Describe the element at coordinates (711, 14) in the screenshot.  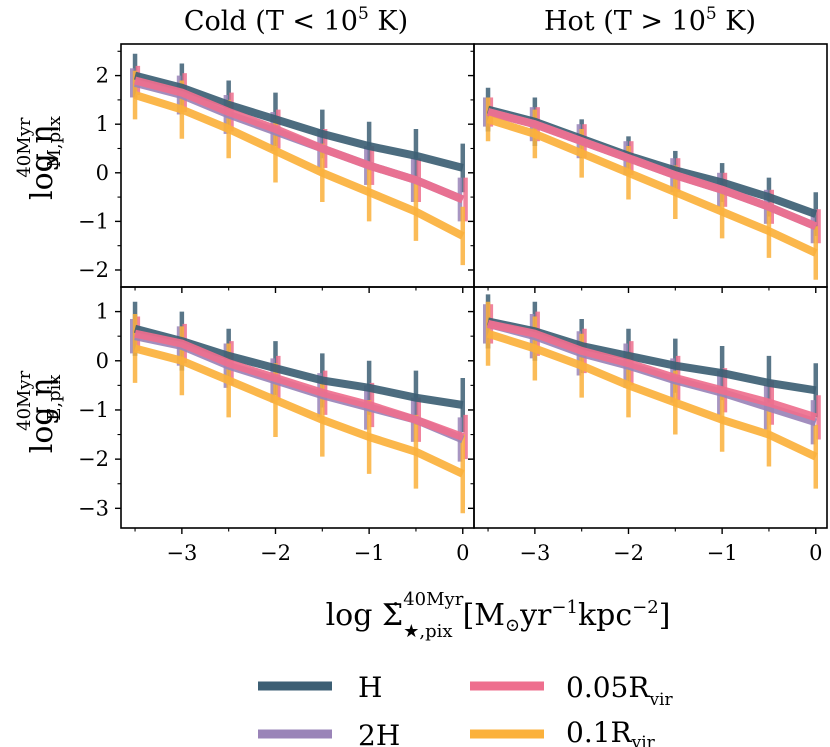
I see `column-title-hot-sup: 5` at that location.